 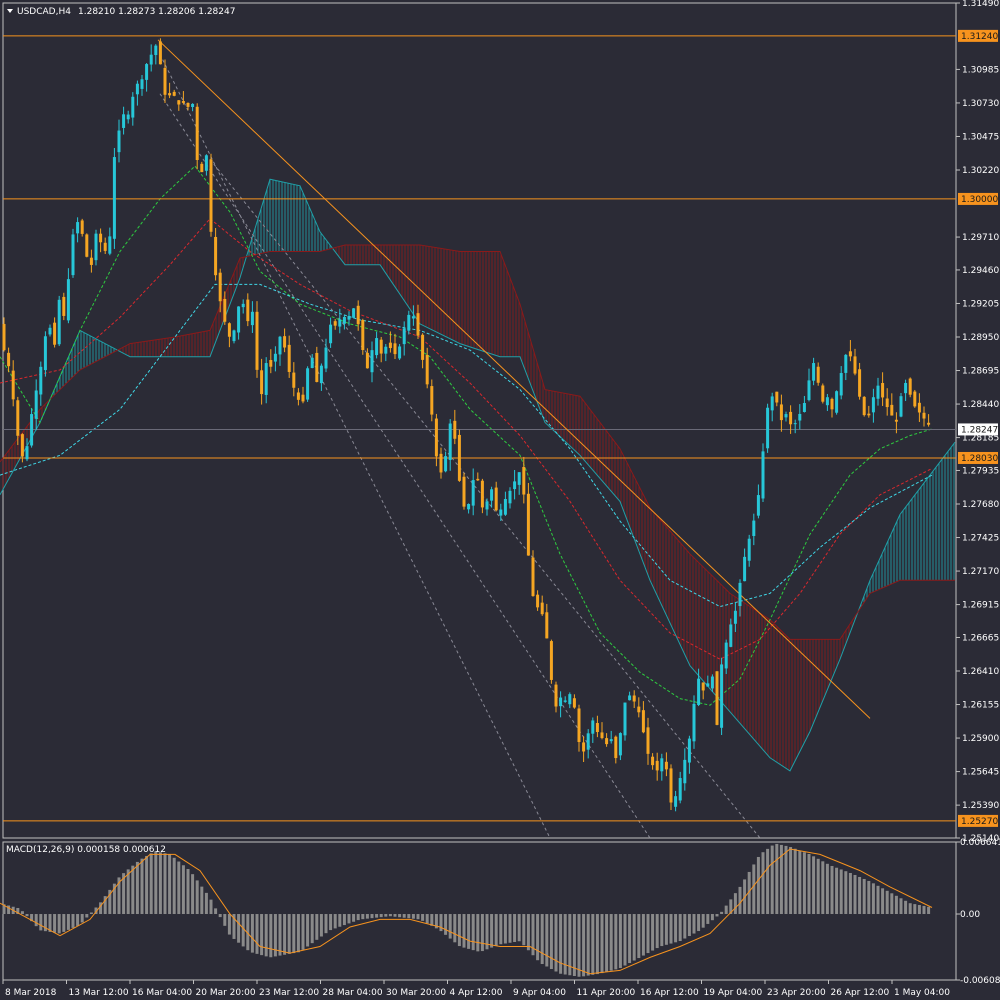 What do you see at coordinates (980, 843) in the screenshot?
I see `macd-tick-label: 0.006641` at bounding box center [980, 843].